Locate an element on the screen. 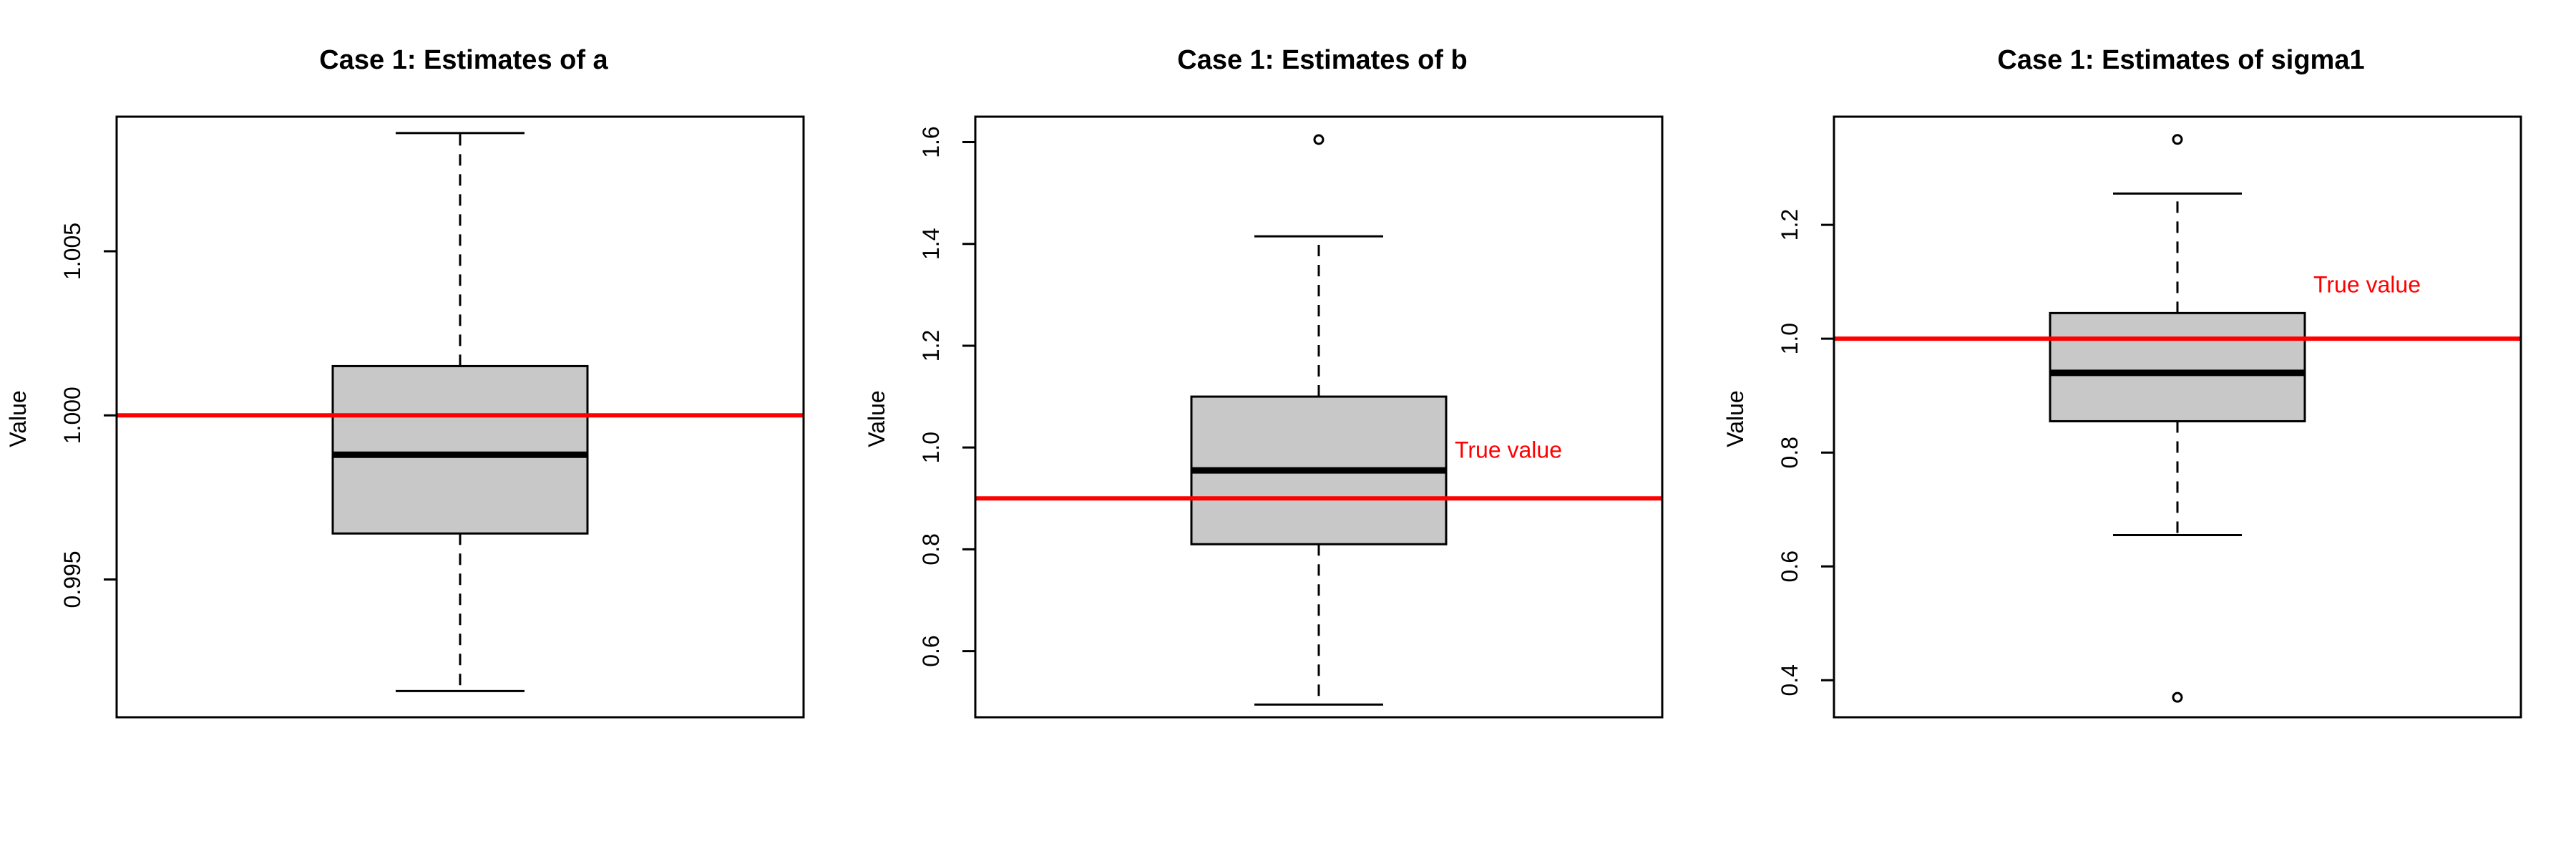 The width and height of the screenshot is (2576, 859). y-tick-label: 0.995 is located at coordinates (72, 579).